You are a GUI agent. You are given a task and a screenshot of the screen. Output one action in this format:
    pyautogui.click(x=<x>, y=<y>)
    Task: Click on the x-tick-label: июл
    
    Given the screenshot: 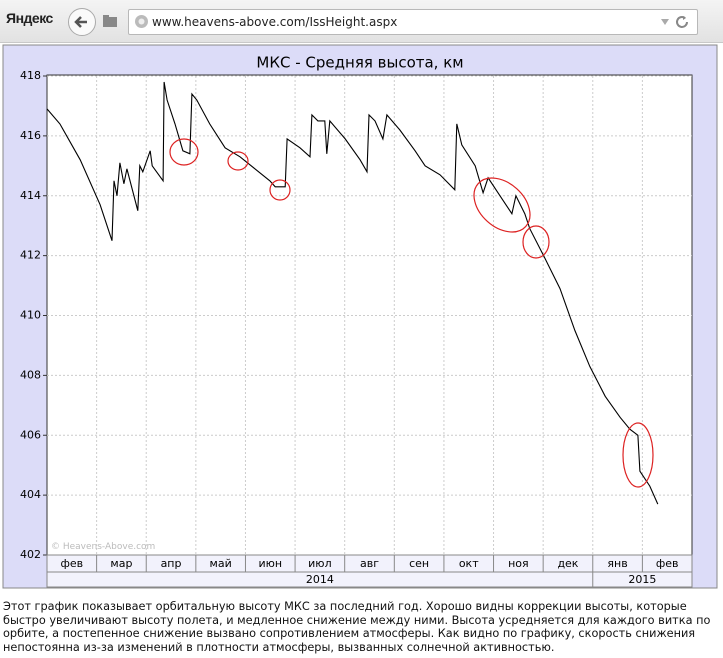 What is the action you would take?
    pyautogui.click(x=319, y=563)
    